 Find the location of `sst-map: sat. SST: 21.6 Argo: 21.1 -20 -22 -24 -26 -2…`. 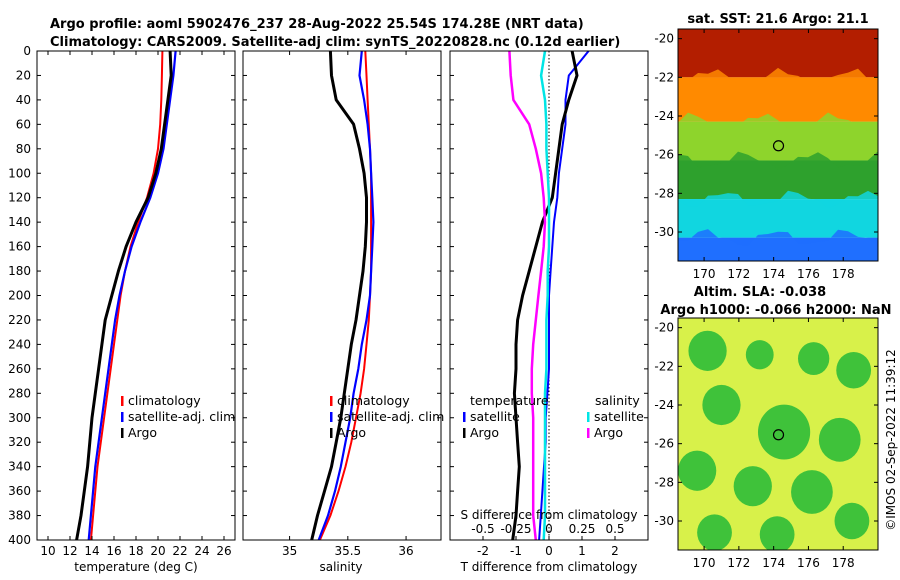

sst-map: sat. SST: 21.6 Argo: 21.1 -20 -22 -24 -26 -2… is located at coordinates (766, 146).